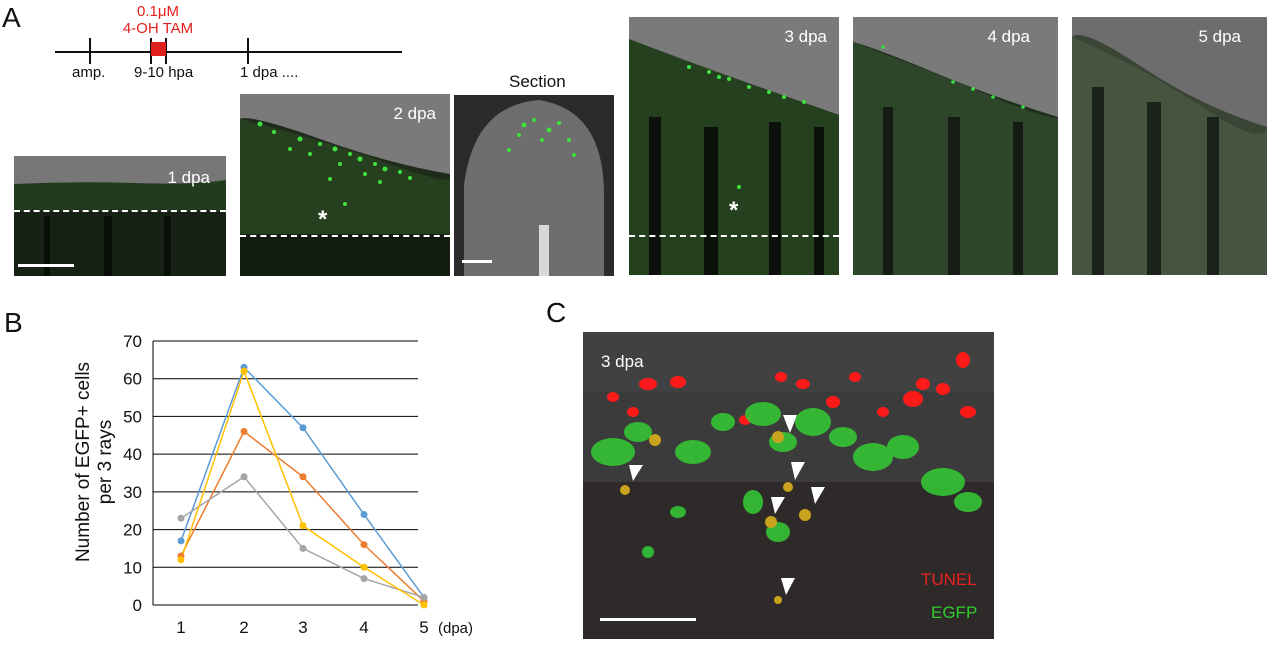 This screenshot has height=648, width=1280. I want to click on y-axis-label: Number of EGFP+ cells per 3 rays, so click(95, 462).